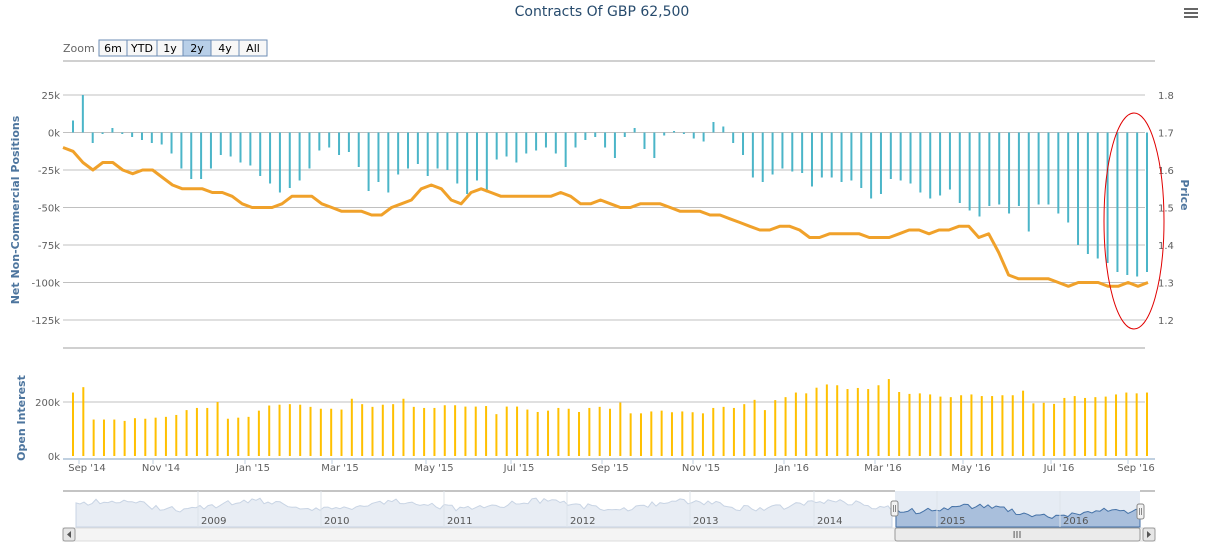  What do you see at coordinates (459, 521) in the screenshot?
I see `navigator-year-label: 2011` at bounding box center [459, 521].